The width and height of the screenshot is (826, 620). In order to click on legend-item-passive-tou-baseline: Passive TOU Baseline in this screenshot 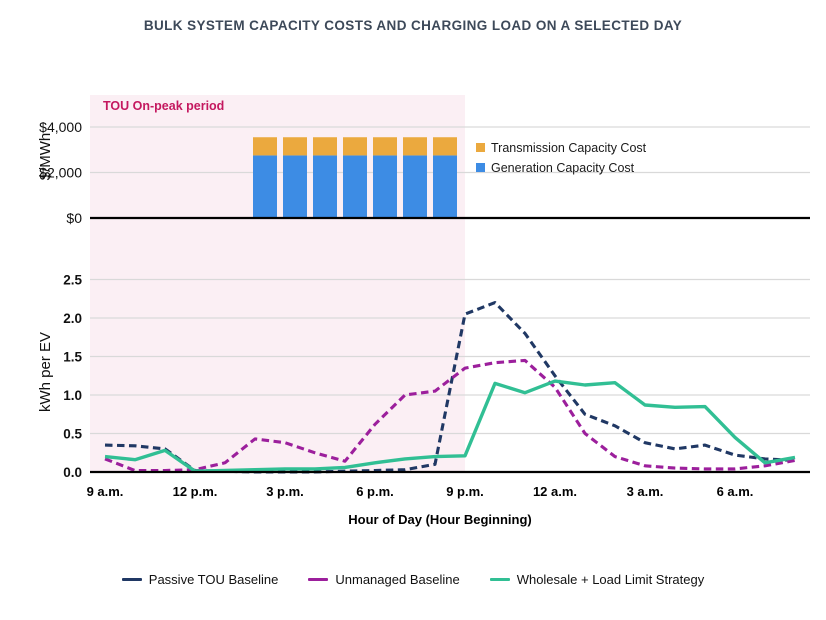, I will do `click(200, 579)`.